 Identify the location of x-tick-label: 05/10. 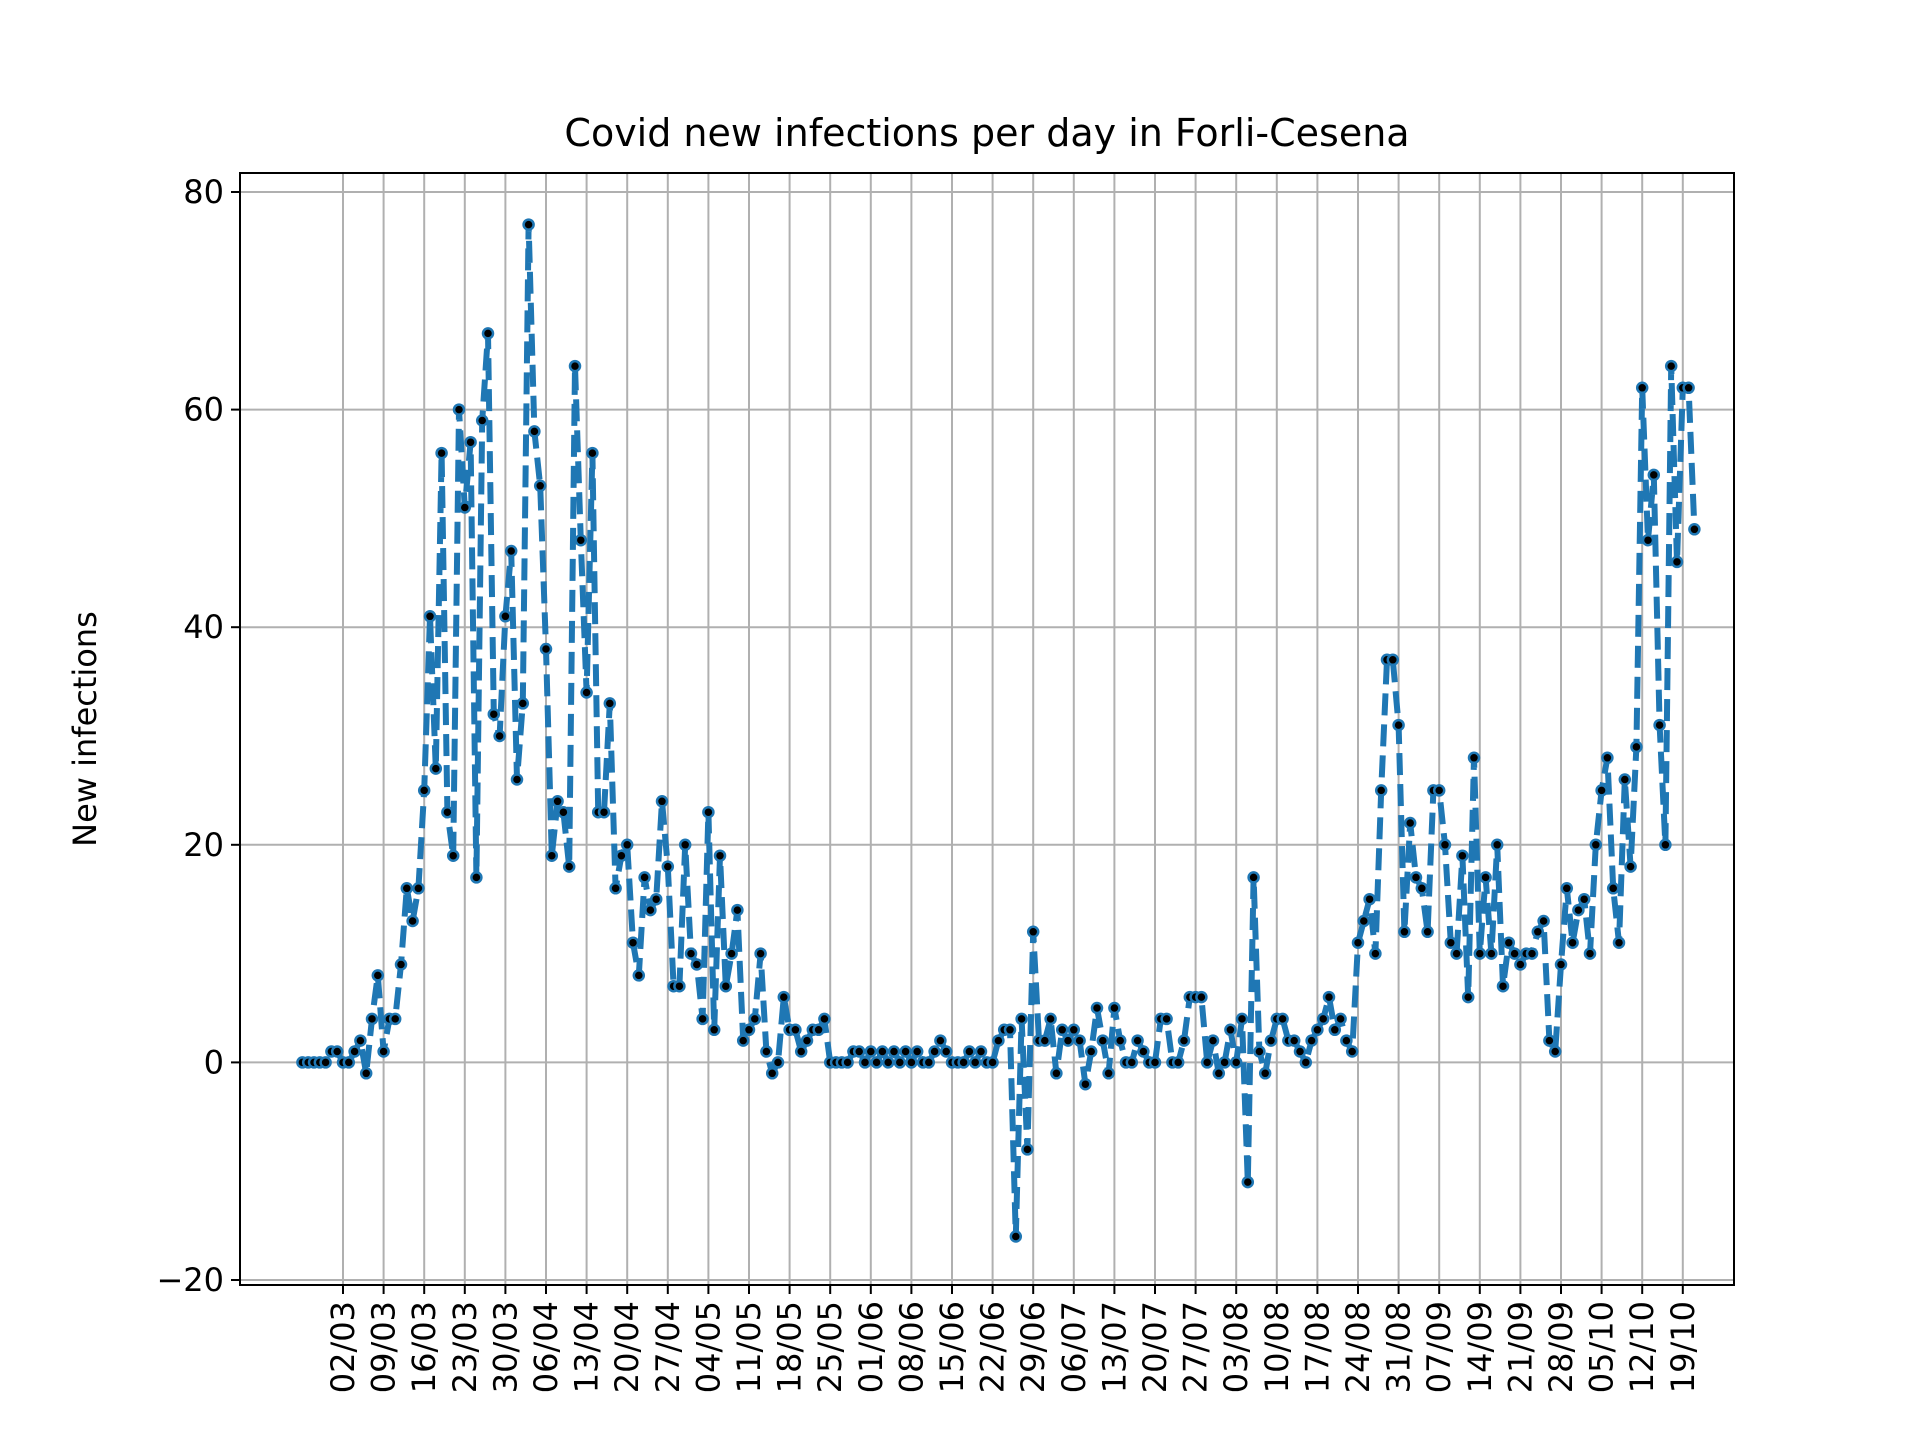
(1602, 1347).